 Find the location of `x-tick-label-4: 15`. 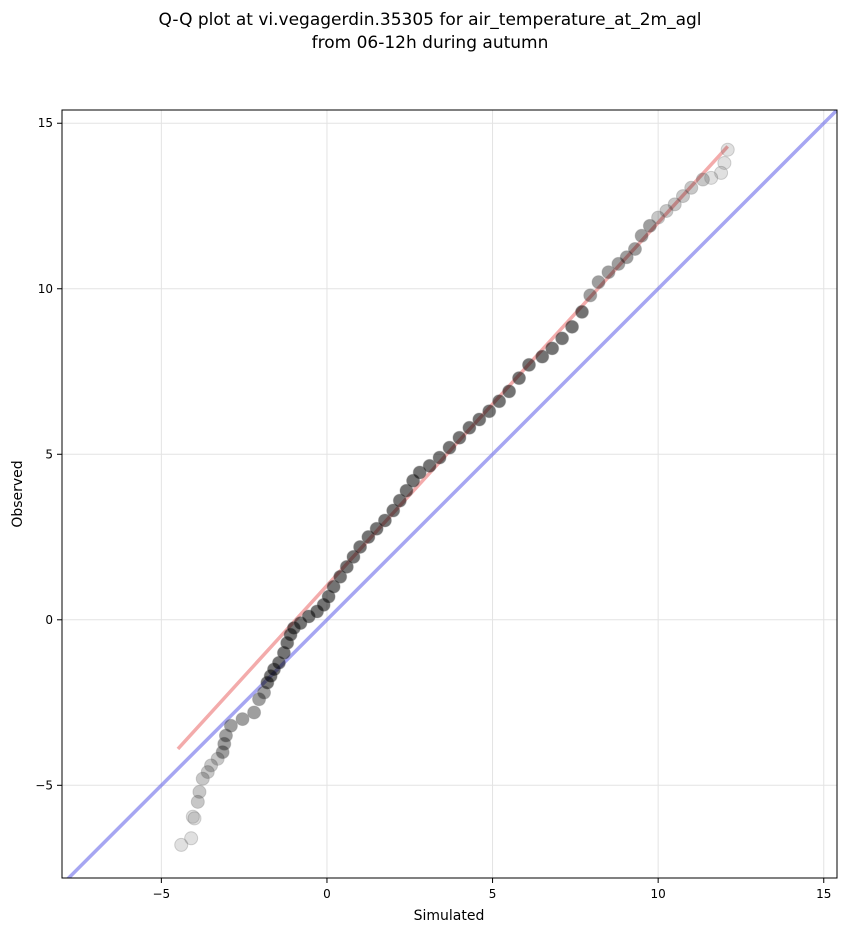

x-tick-label-4: 15 is located at coordinates (823, 894).